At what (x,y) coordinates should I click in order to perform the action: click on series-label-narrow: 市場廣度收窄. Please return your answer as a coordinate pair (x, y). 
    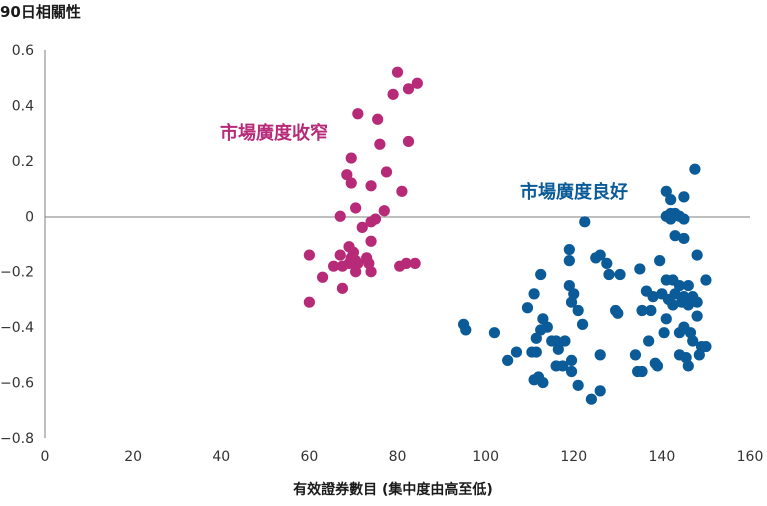
    Looking at the image, I should click on (274, 133).